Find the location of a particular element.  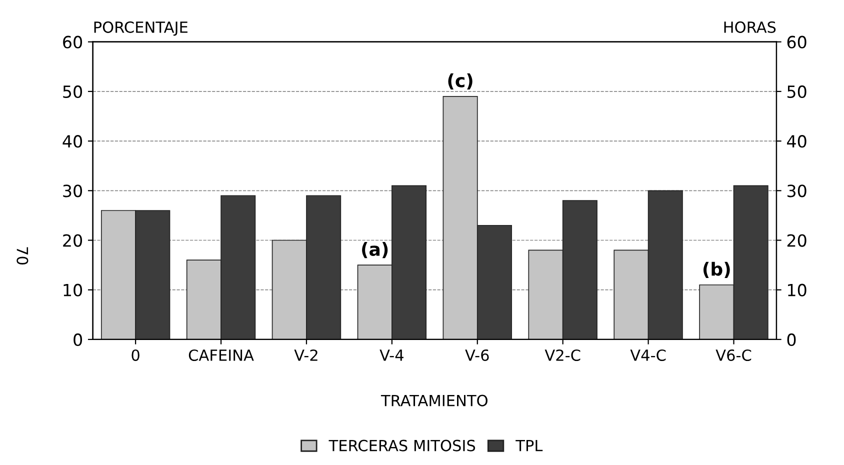

x-axis-title: TRATAMIENTO is located at coordinates (434, 400).